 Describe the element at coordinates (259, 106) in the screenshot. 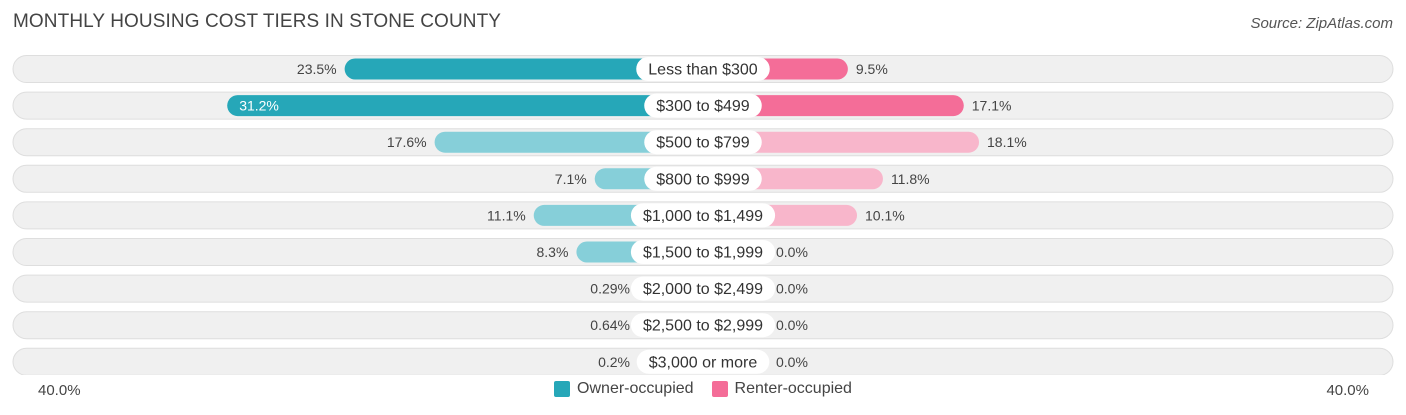

I see `owner-value-label: 31.2%` at that location.